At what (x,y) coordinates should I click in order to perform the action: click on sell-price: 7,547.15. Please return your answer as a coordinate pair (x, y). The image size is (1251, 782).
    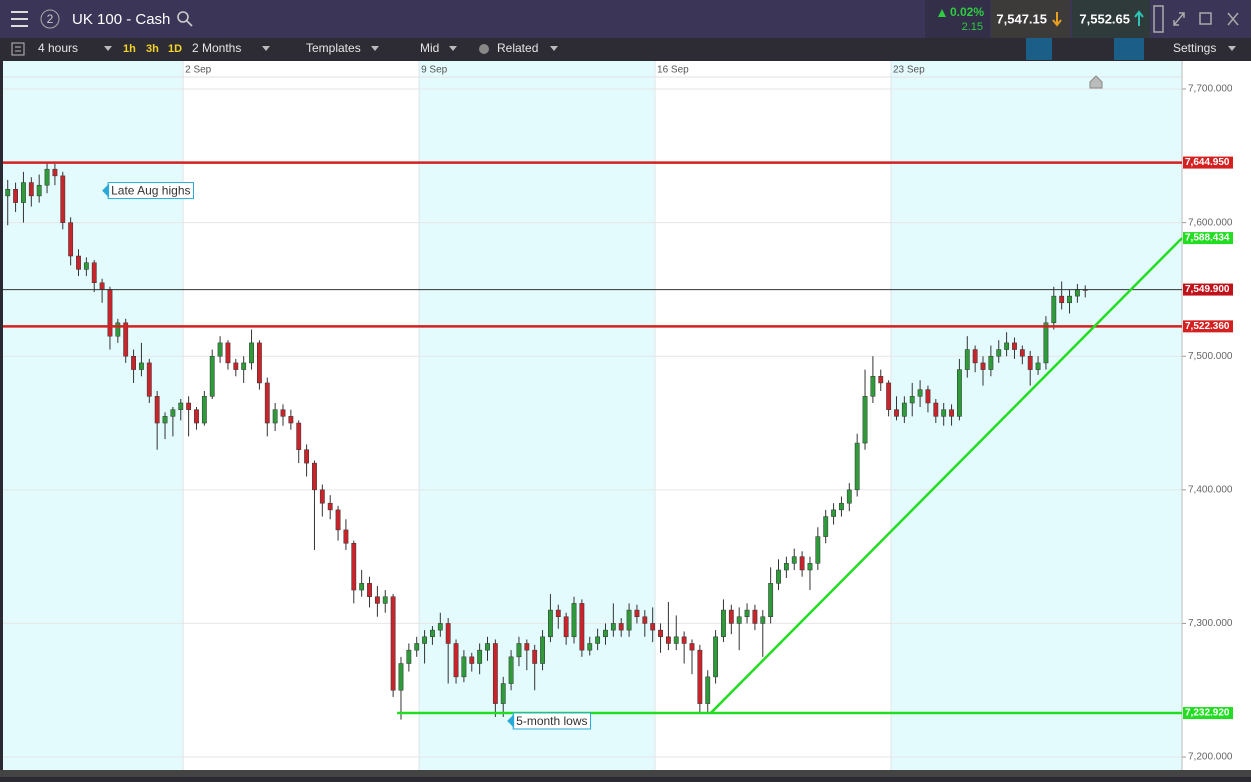
    Looking at the image, I should click on (1021, 18).